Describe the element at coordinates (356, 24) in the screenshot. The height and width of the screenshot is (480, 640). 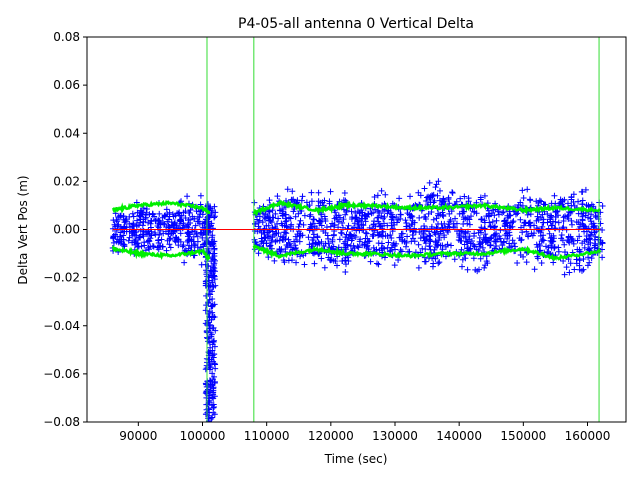
I see `chart-title: P4-05-all antenna 0 Vertical Delta` at that location.